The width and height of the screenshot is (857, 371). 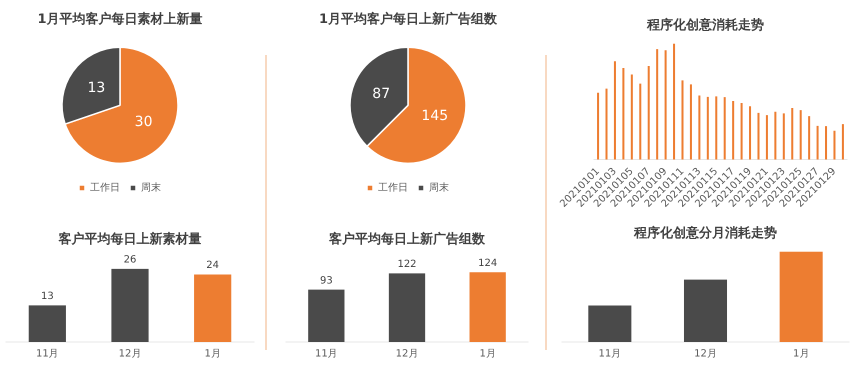 I want to click on data-label: 124, so click(x=488, y=263).